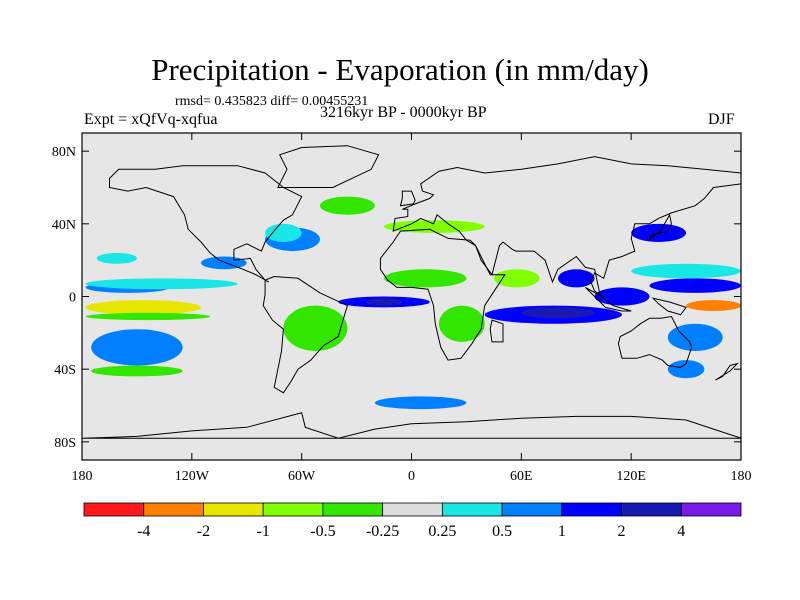 This screenshot has height=600, width=800. Describe the element at coordinates (713, 306) in the screenshot. I see `region-west-pacific-dry` at that location.